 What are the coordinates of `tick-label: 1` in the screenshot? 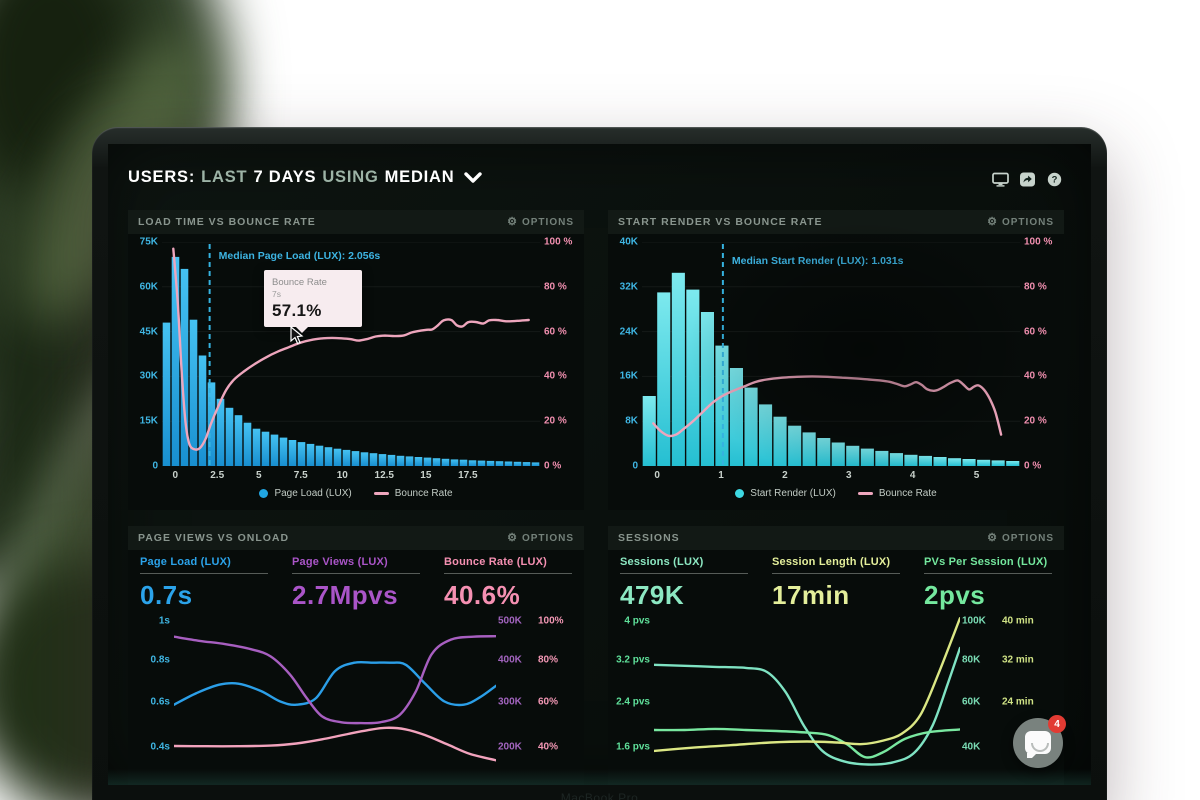 It's located at (721, 475).